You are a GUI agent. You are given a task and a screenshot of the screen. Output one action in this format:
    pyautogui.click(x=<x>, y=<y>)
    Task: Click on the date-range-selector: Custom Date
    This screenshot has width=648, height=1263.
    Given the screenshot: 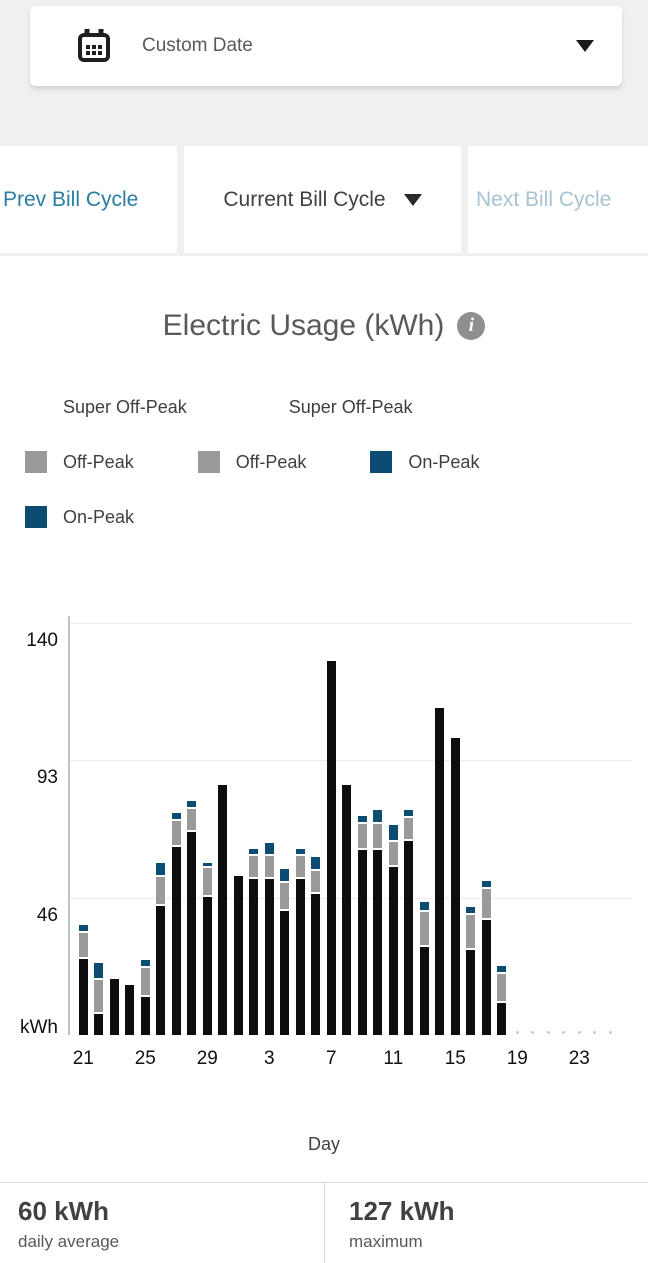 What is the action you would take?
    pyautogui.click(x=326, y=46)
    